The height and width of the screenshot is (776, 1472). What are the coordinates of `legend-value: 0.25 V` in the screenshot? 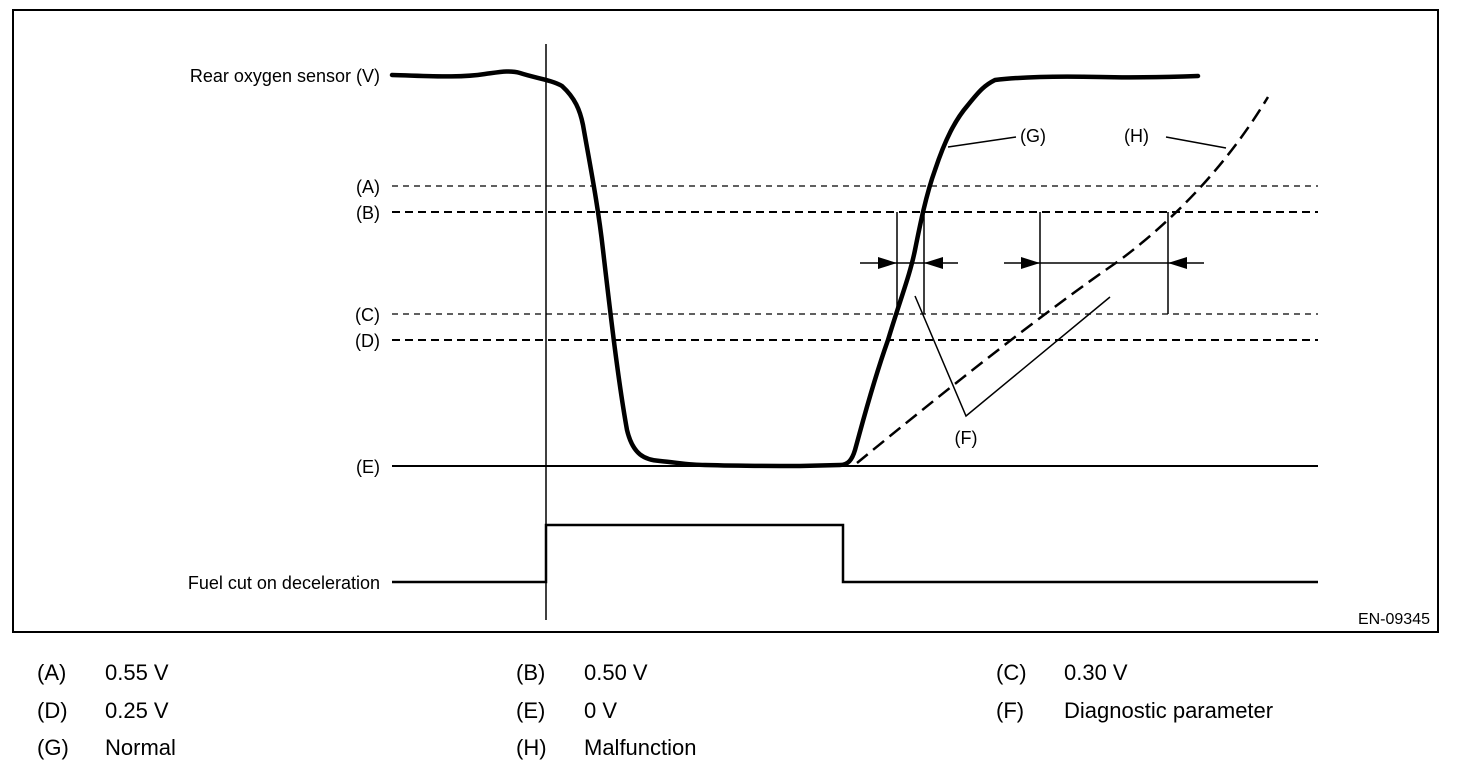 It's located at (137, 710).